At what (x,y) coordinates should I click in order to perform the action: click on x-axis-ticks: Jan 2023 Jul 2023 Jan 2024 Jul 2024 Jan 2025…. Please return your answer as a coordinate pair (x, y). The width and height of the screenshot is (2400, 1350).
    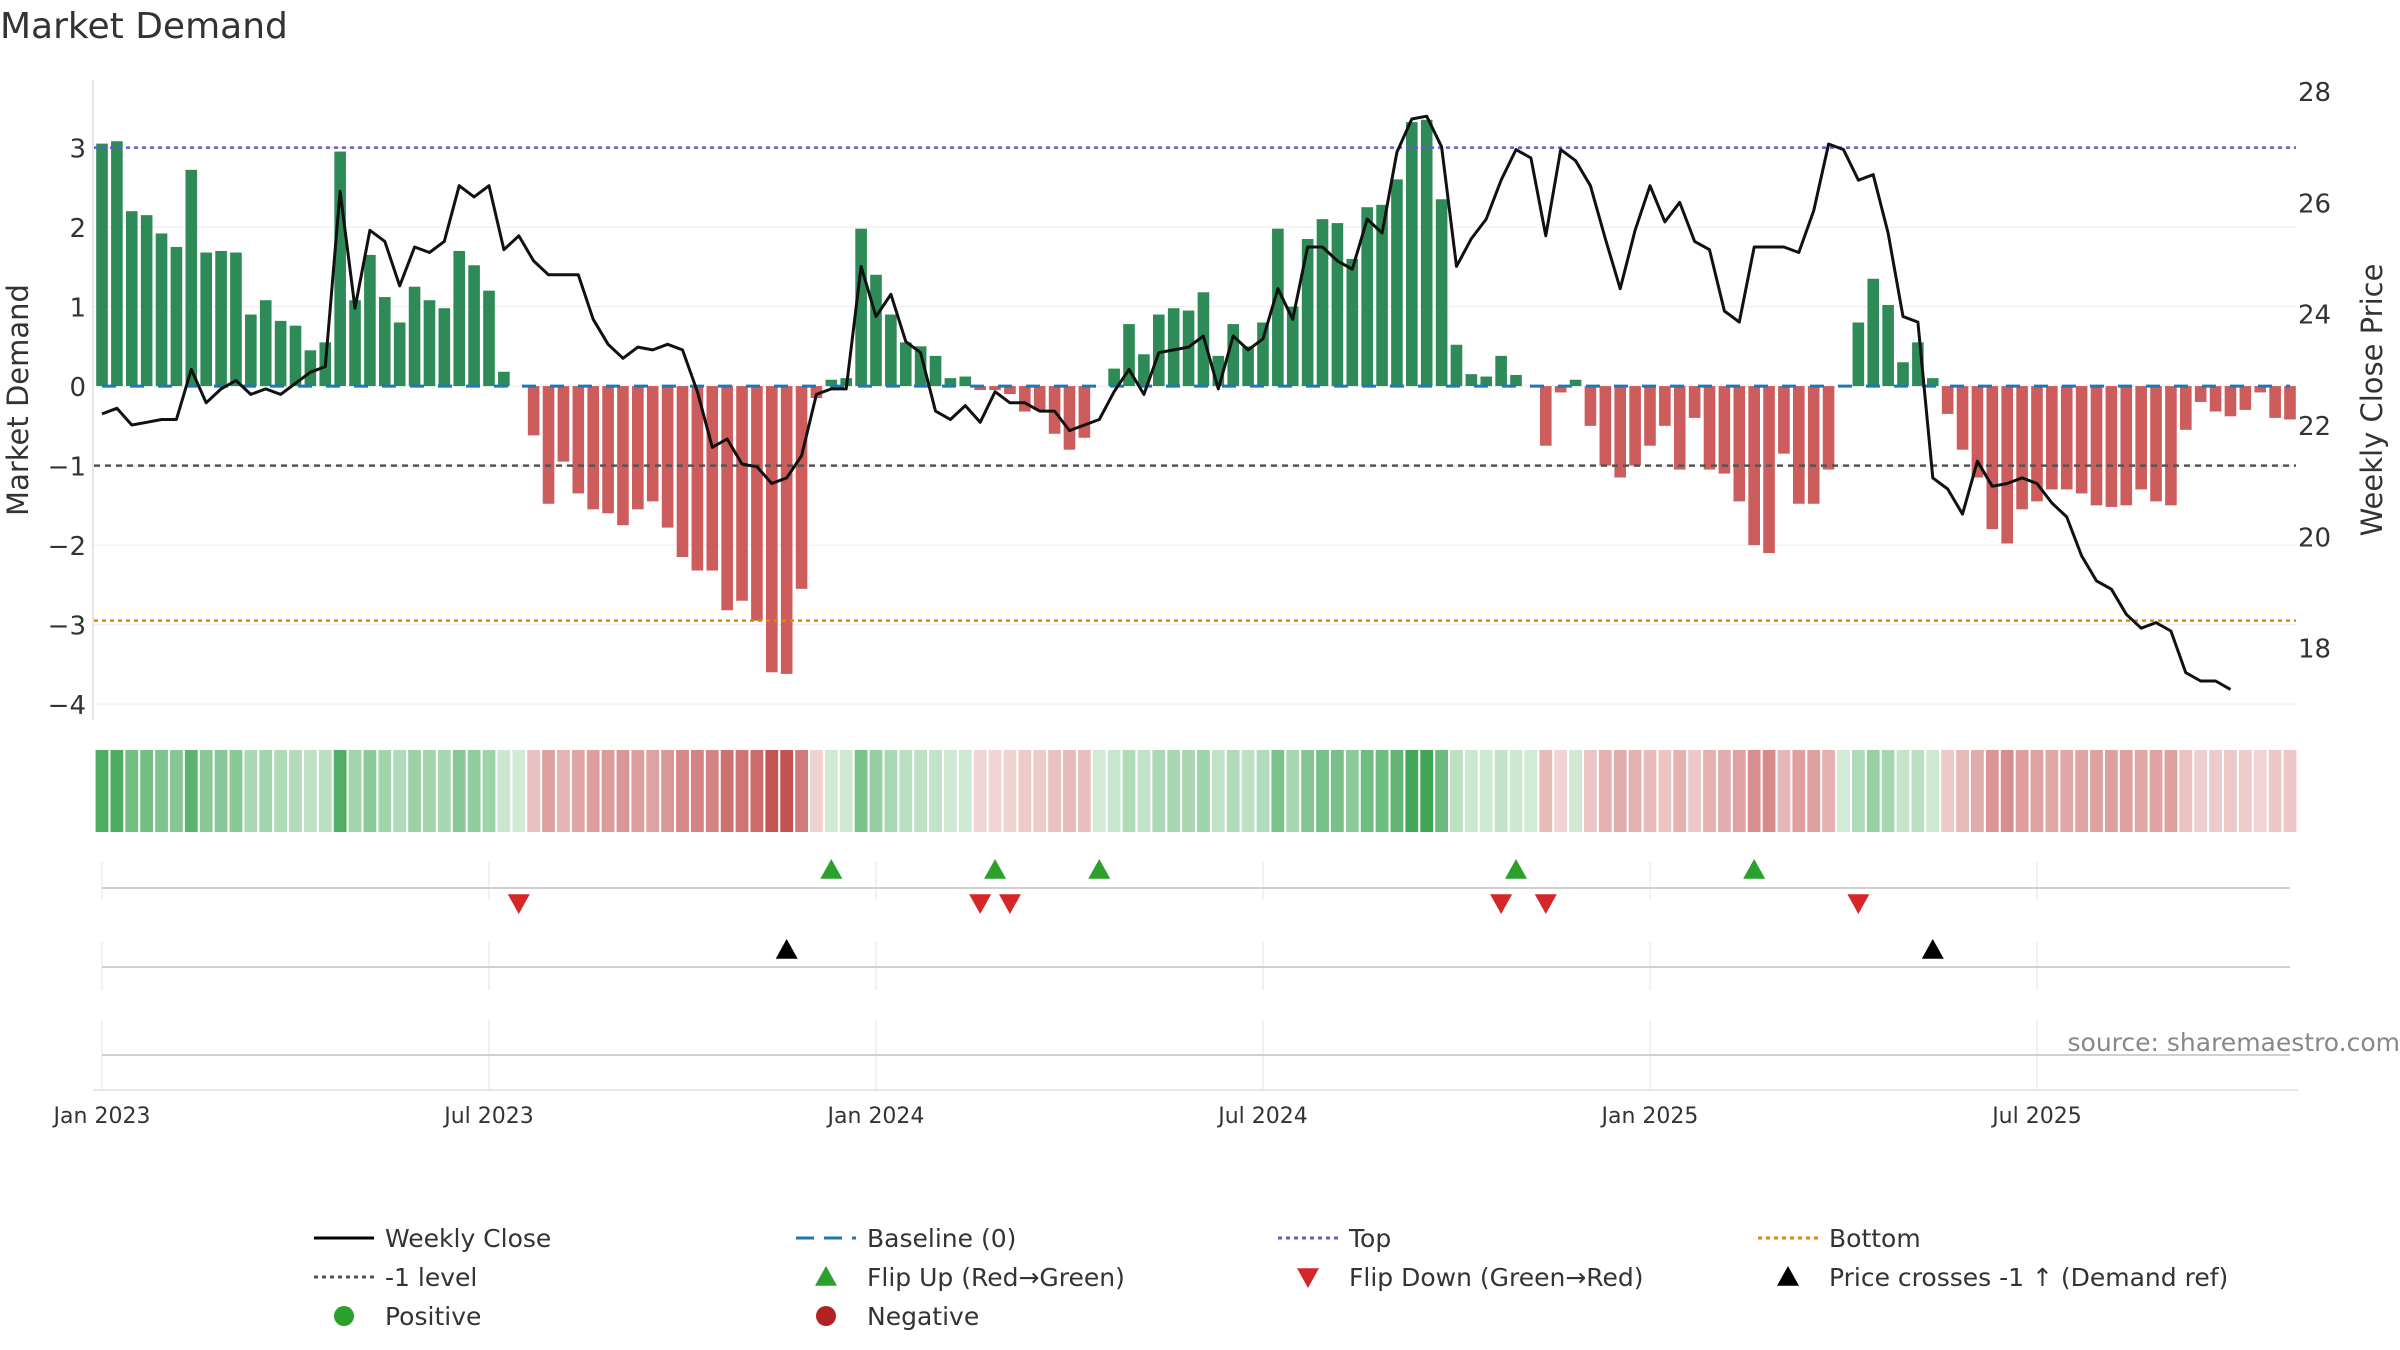
    Looking at the image, I should click on (1067, 1116).